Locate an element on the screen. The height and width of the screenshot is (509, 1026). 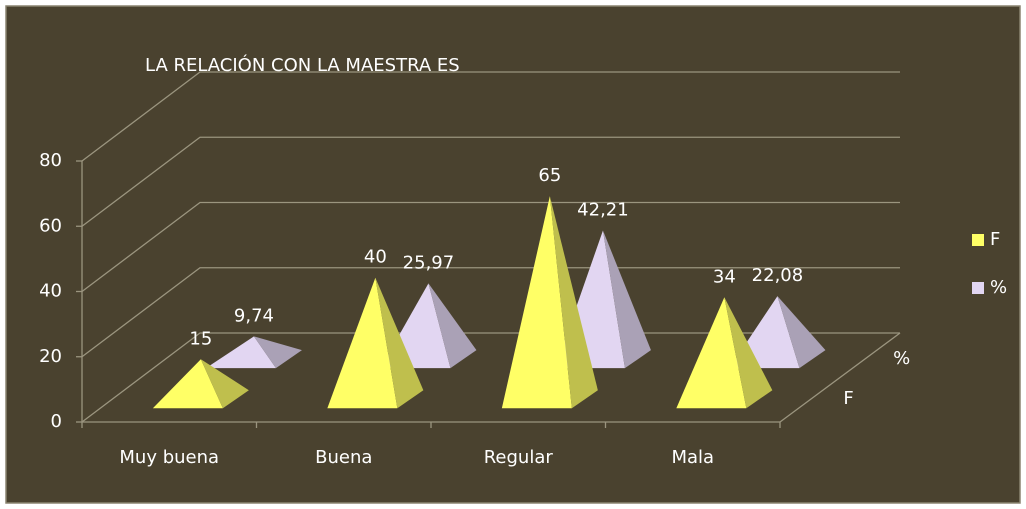
legend-label: F is located at coordinates (995, 239).